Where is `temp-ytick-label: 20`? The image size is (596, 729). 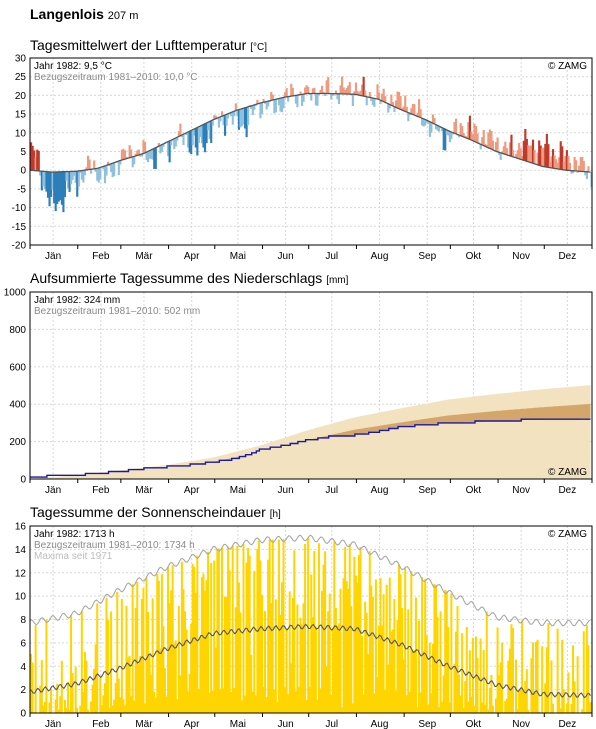
temp-ytick-label: 20 is located at coordinates (21, 96).